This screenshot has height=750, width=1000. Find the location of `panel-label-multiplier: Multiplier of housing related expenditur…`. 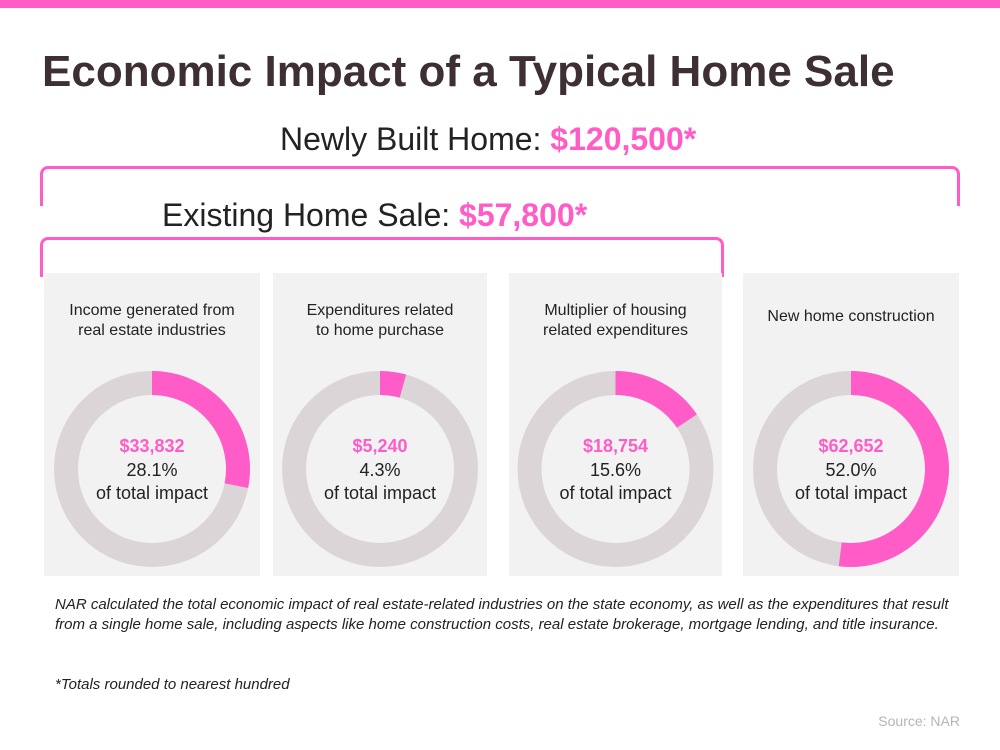

panel-label-multiplier: Multiplier of housing related expenditur… is located at coordinates (615, 320).